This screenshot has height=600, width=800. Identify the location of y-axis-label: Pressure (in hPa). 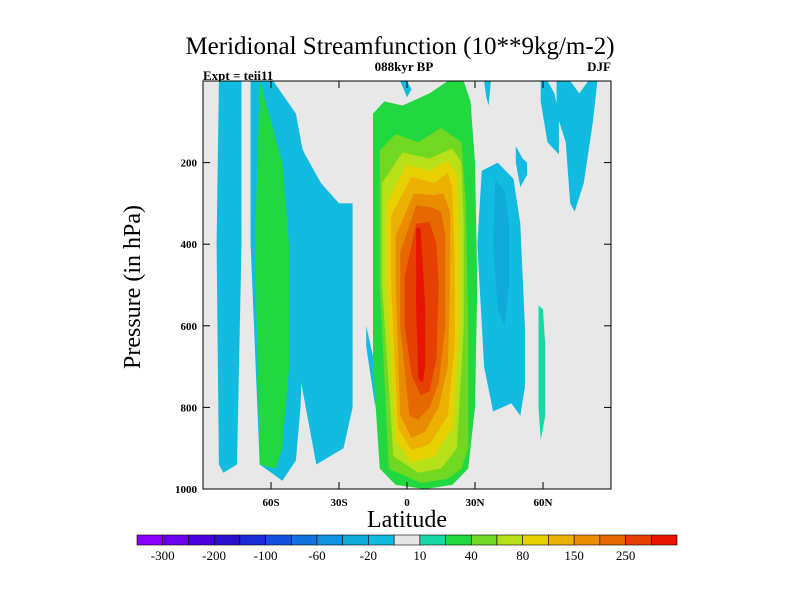
(133, 287).